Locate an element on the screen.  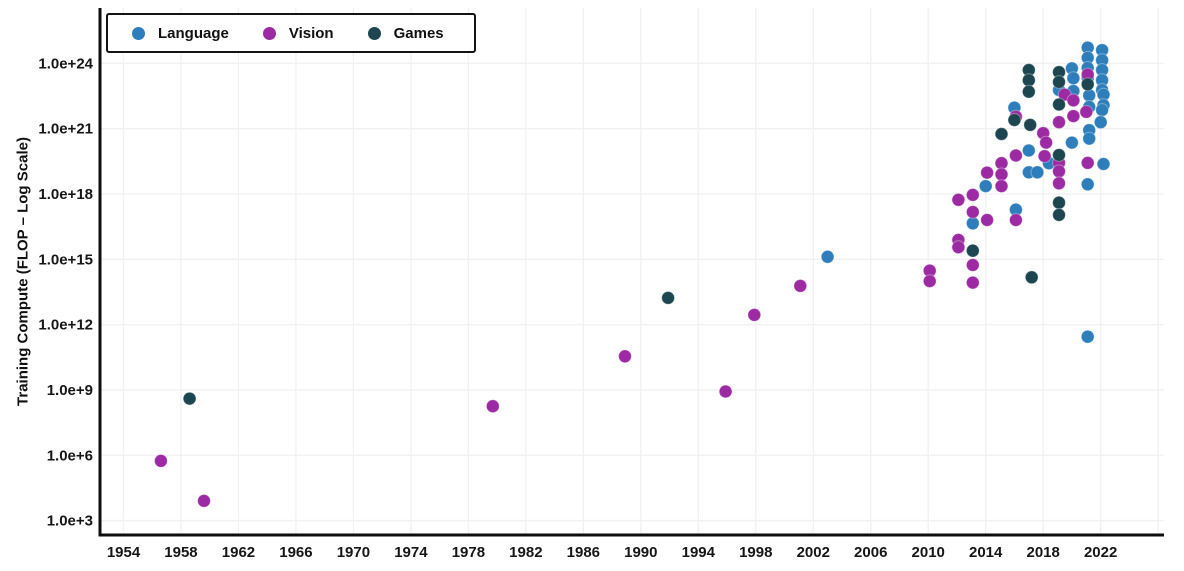
x-tick-label: 1990 is located at coordinates (640, 552).